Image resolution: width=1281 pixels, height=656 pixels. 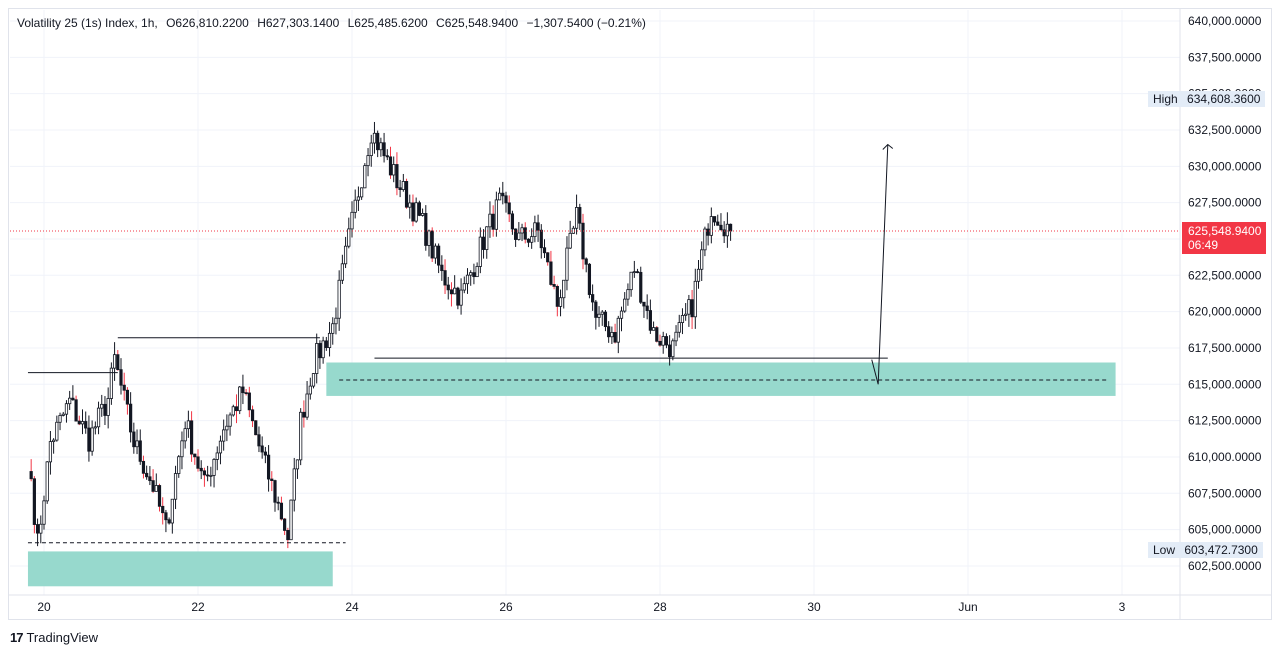 What do you see at coordinates (1221, 550) in the screenshot?
I see `low-marker-value: 603,472.7300` at bounding box center [1221, 550].